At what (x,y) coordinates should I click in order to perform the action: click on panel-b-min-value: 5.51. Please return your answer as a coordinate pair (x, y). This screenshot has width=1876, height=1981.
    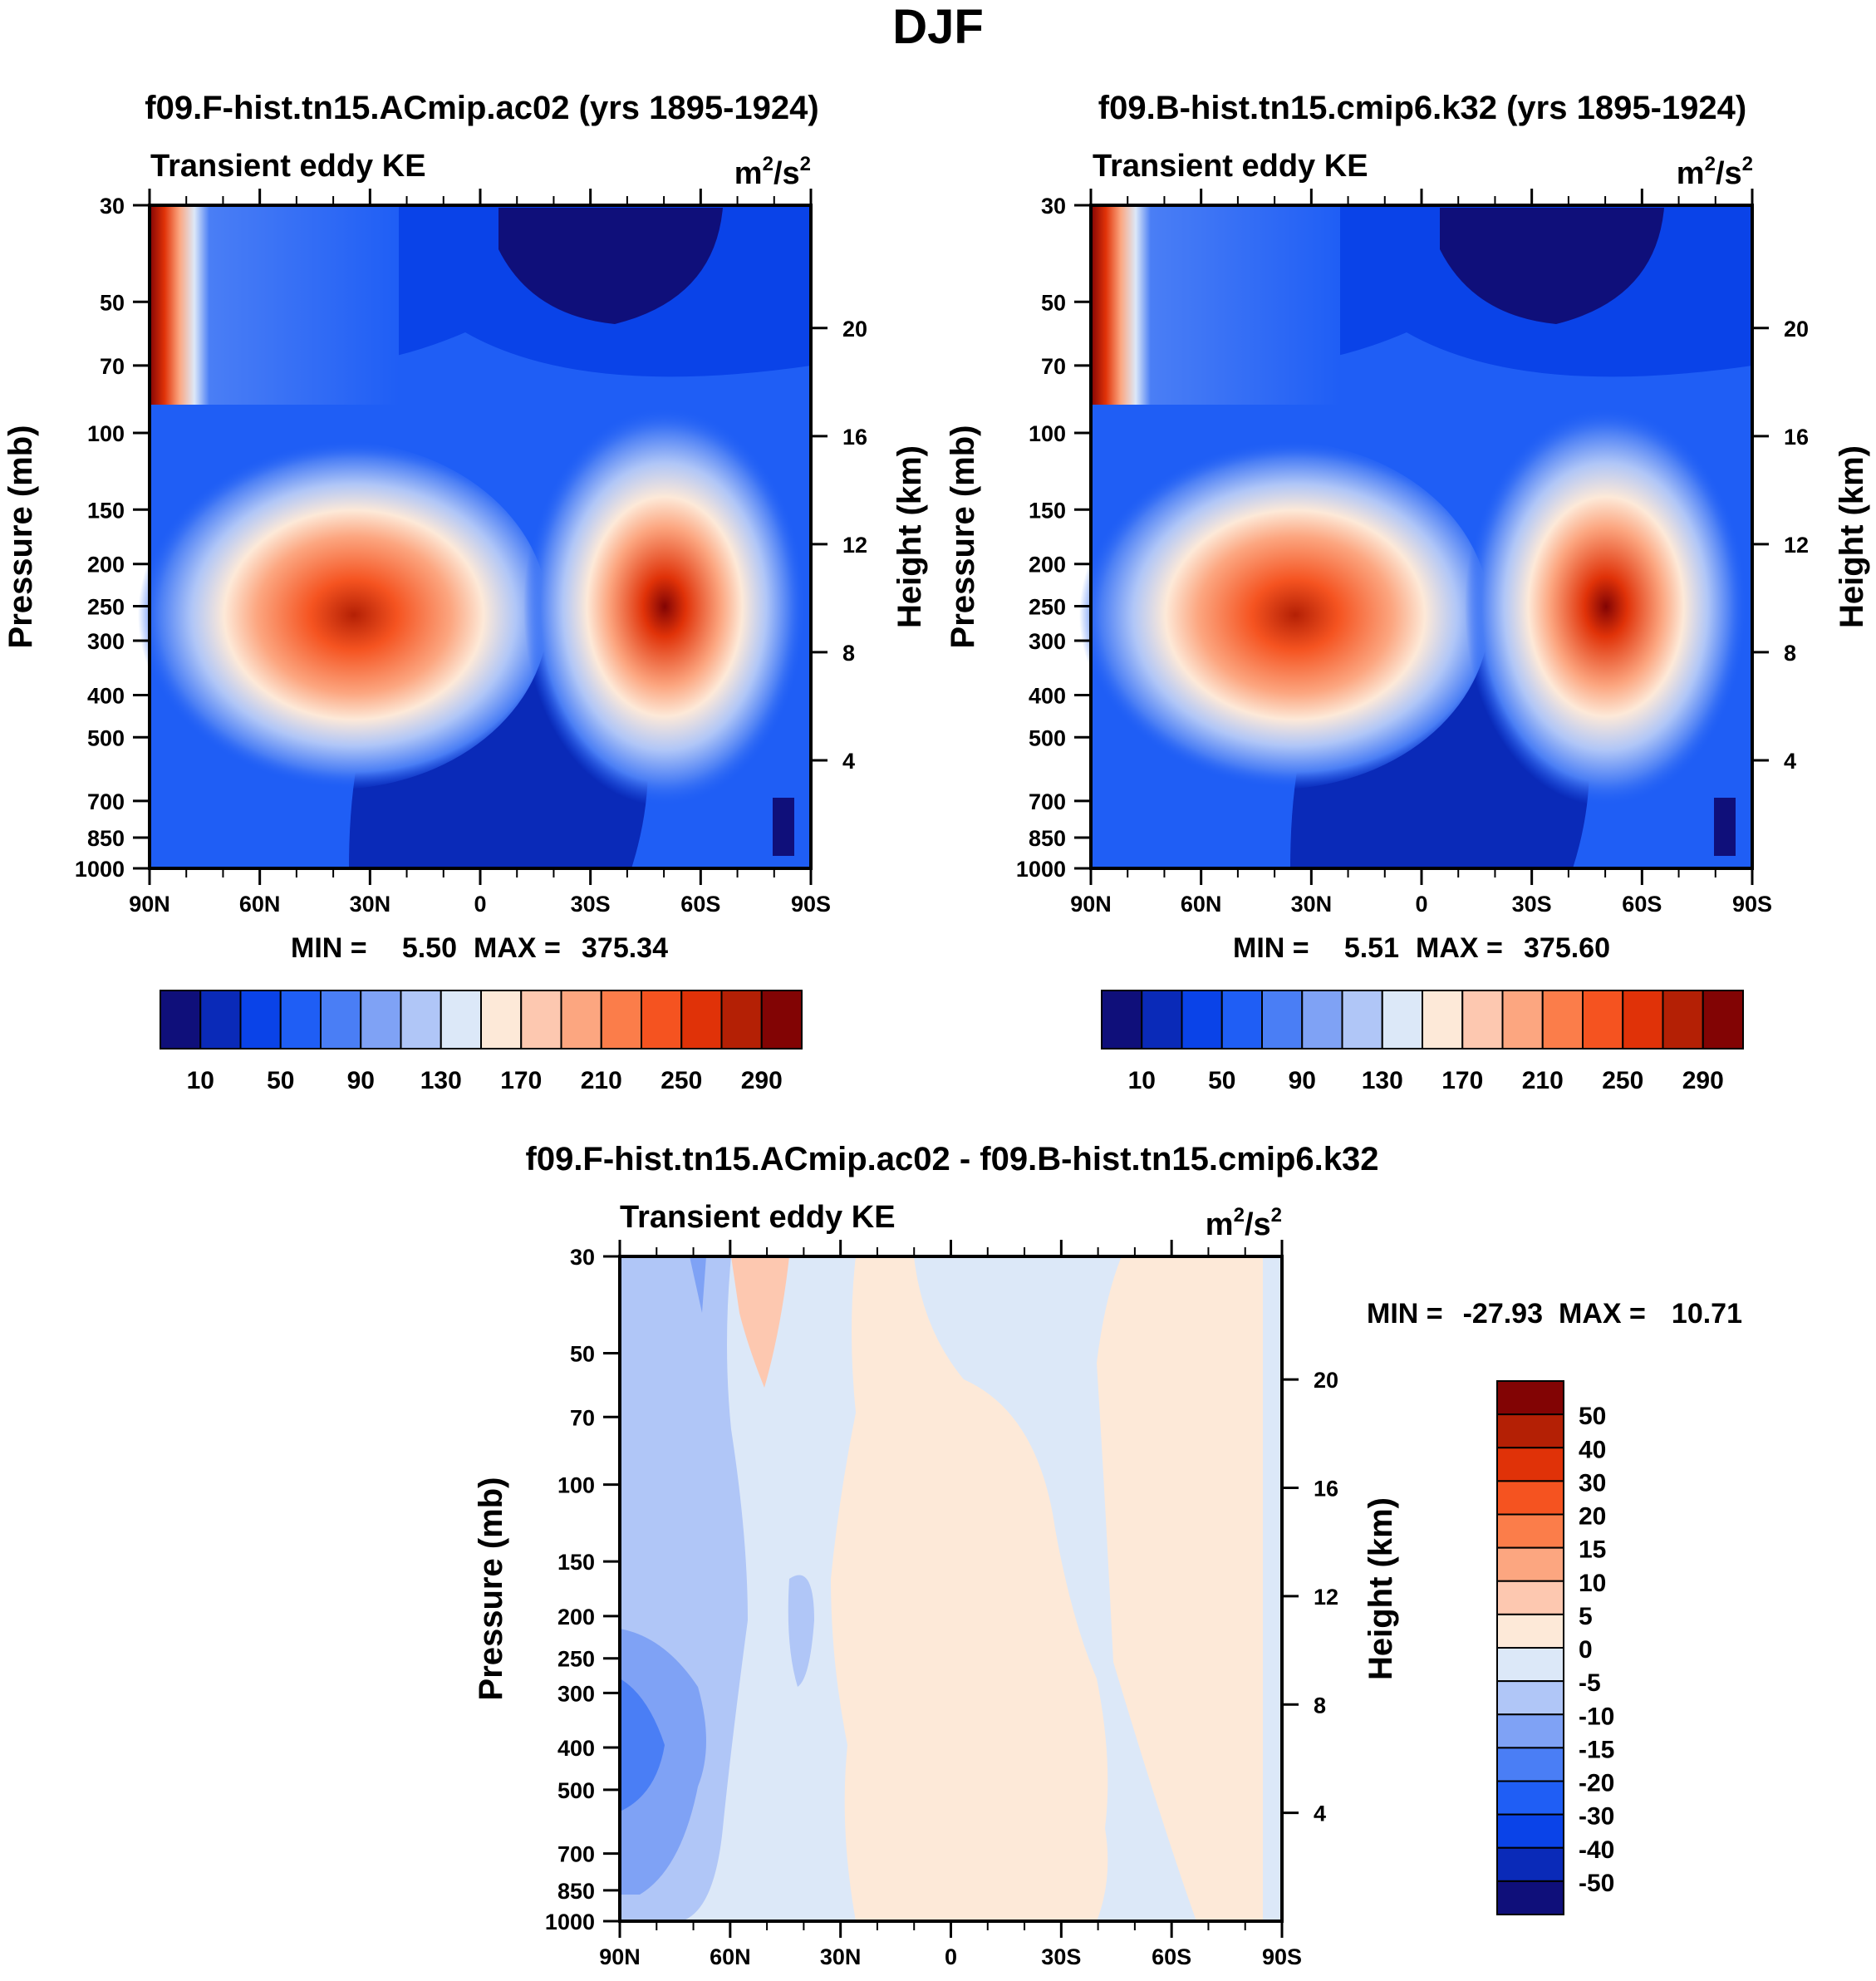
    Looking at the image, I should click on (1372, 948).